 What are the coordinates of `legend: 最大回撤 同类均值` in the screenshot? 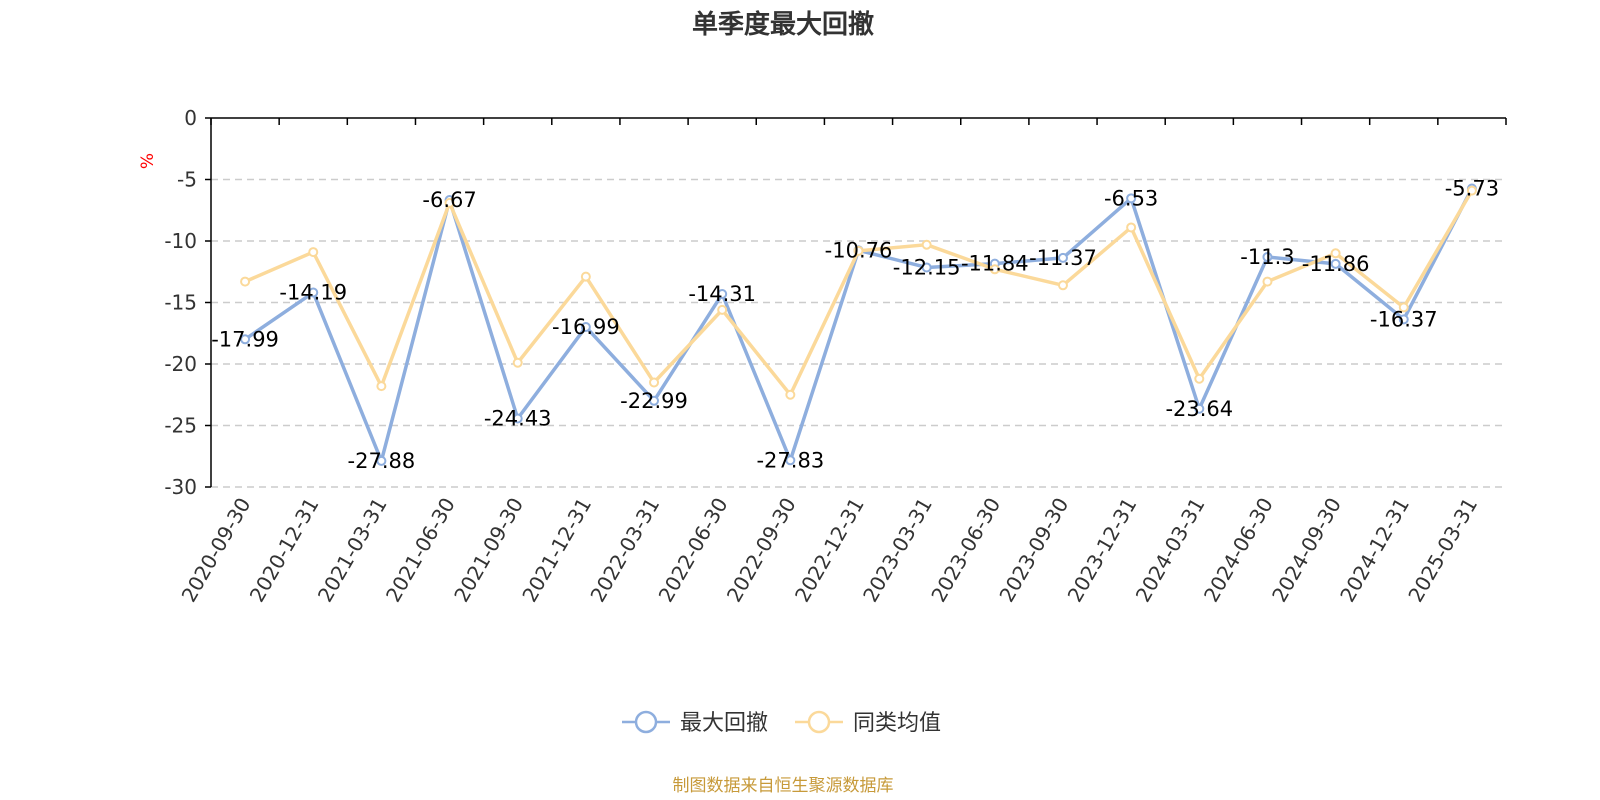 It's located at (781, 723).